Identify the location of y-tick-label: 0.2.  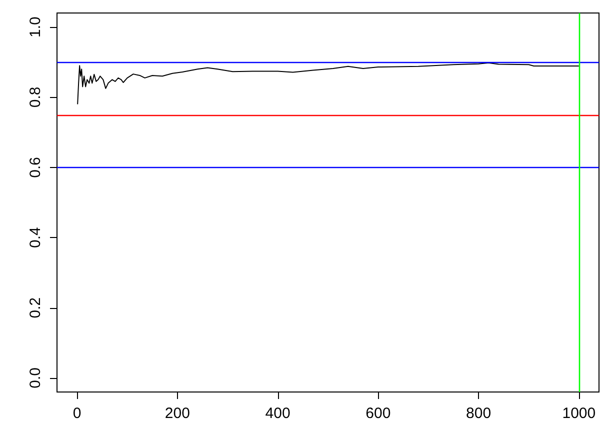
(35, 307).